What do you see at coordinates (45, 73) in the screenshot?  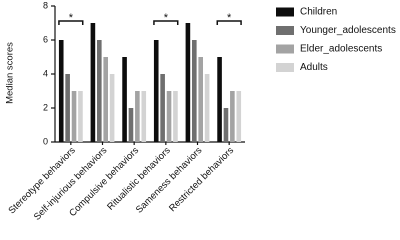 I see `y-tick-label: 4` at bounding box center [45, 73].